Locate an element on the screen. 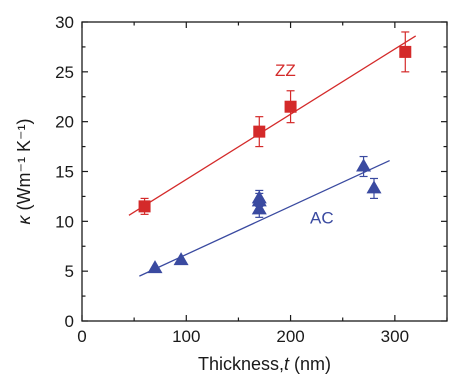  y-axis-label: κ (Wm⁻¹ K⁻¹) is located at coordinates (24, 172).